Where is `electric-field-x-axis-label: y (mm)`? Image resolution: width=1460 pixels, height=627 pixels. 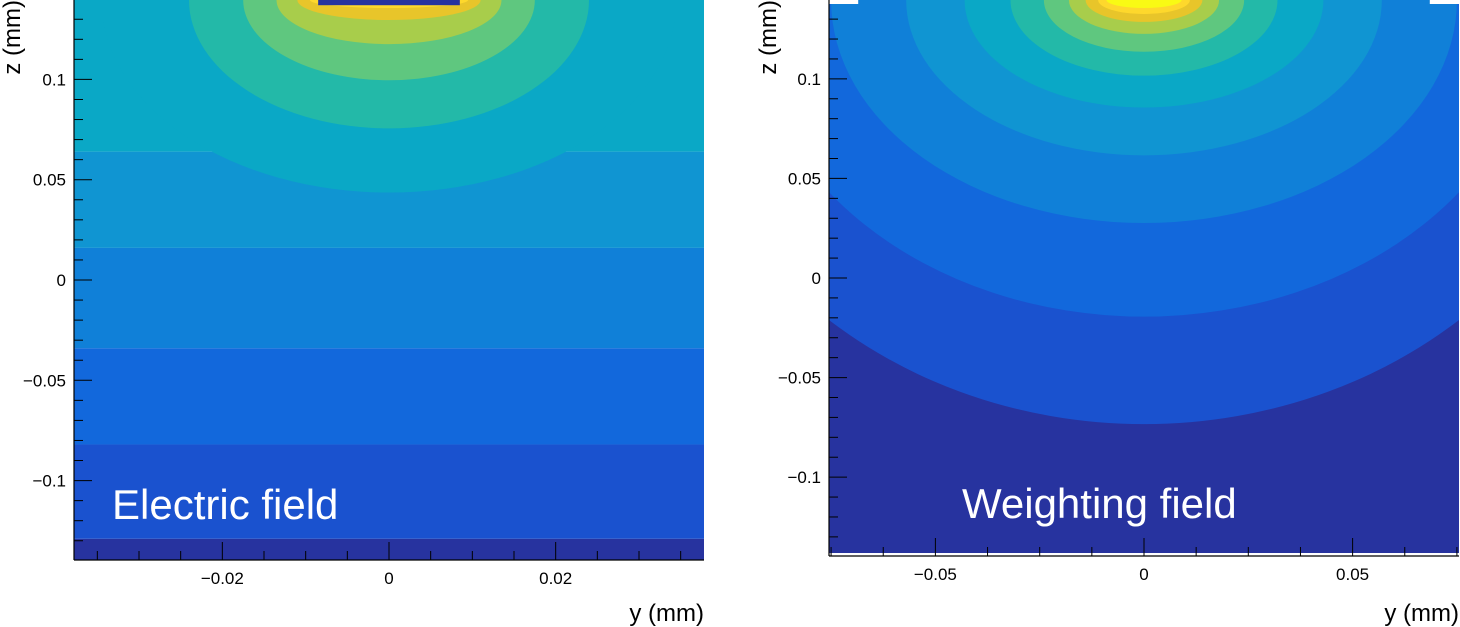
electric-field-x-axis-label: y (mm) is located at coordinates (666, 613).